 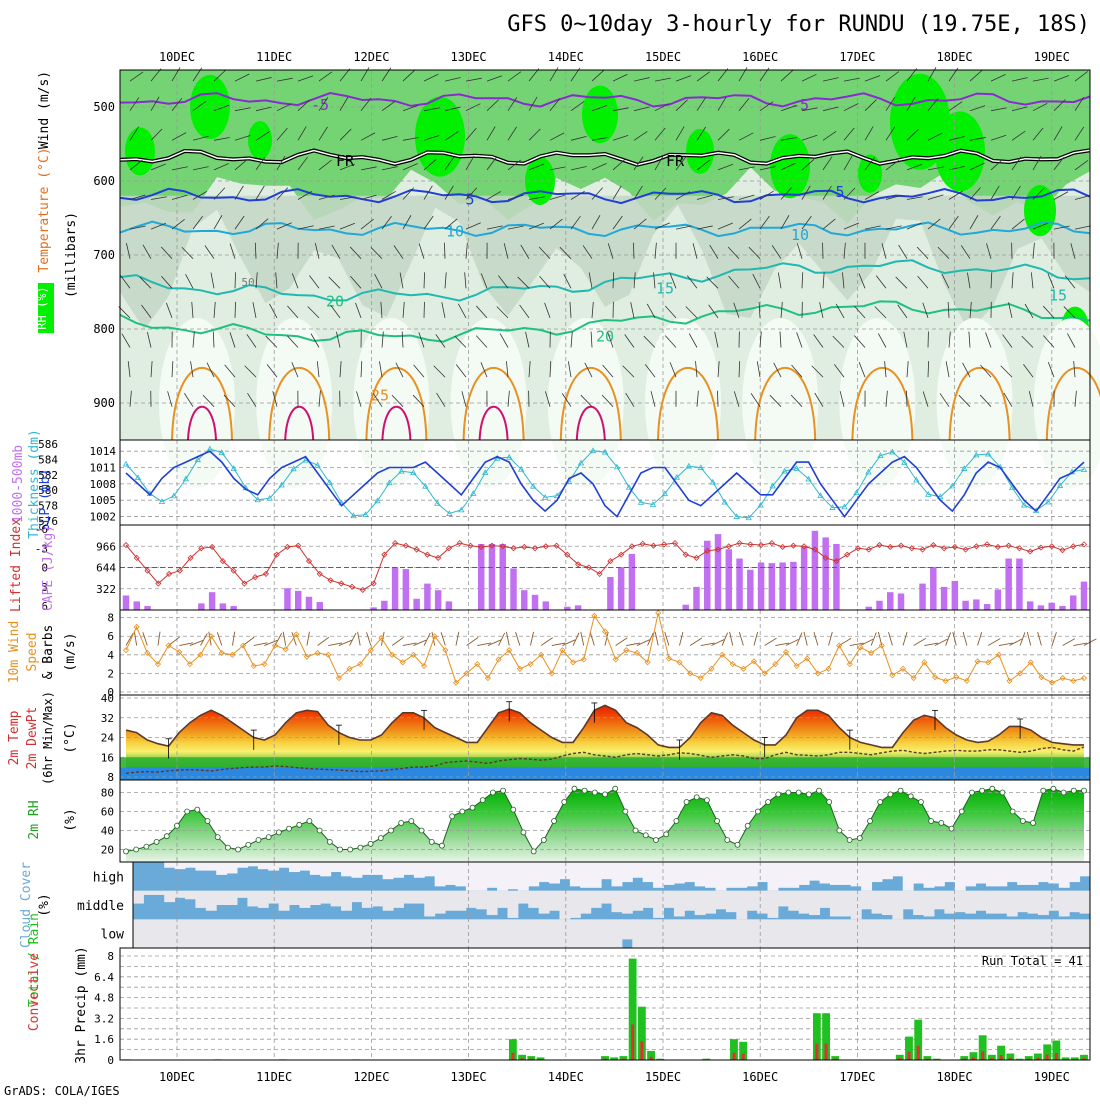 What do you see at coordinates (177, 1077) in the screenshot?
I see `bottom-day-label: 10DEC` at bounding box center [177, 1077].